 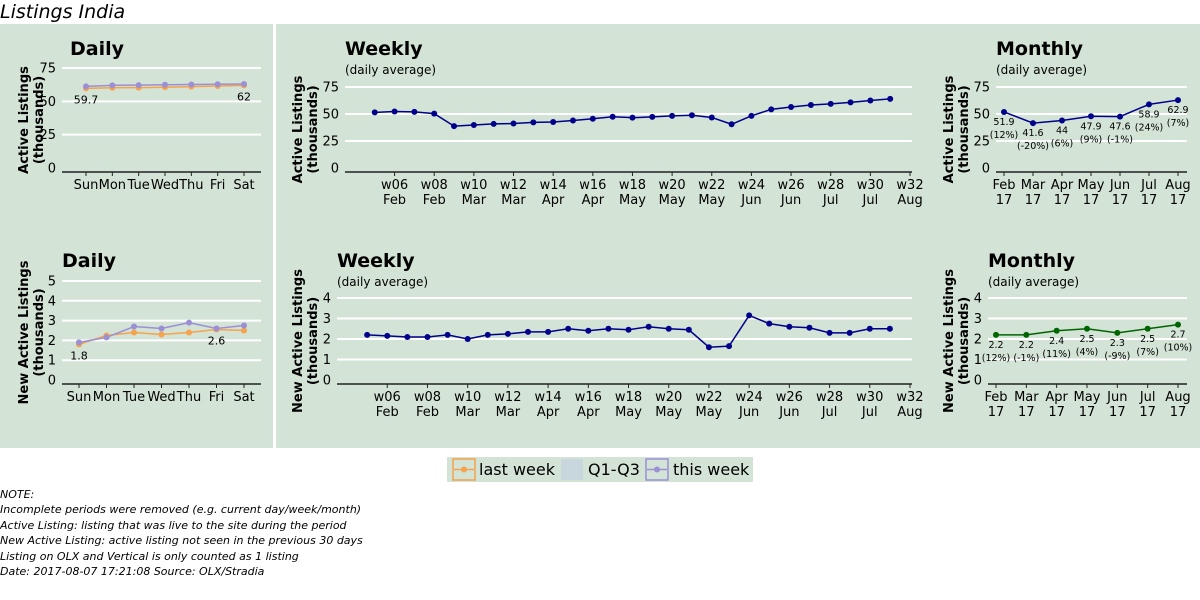 I want to click on y-tick-label: 4, so click(x=52, y=301).